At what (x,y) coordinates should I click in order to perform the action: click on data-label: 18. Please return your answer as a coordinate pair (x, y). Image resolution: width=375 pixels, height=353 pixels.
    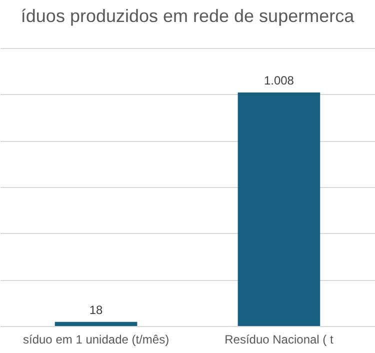
    Looking at the image, I should click on (96, 309).